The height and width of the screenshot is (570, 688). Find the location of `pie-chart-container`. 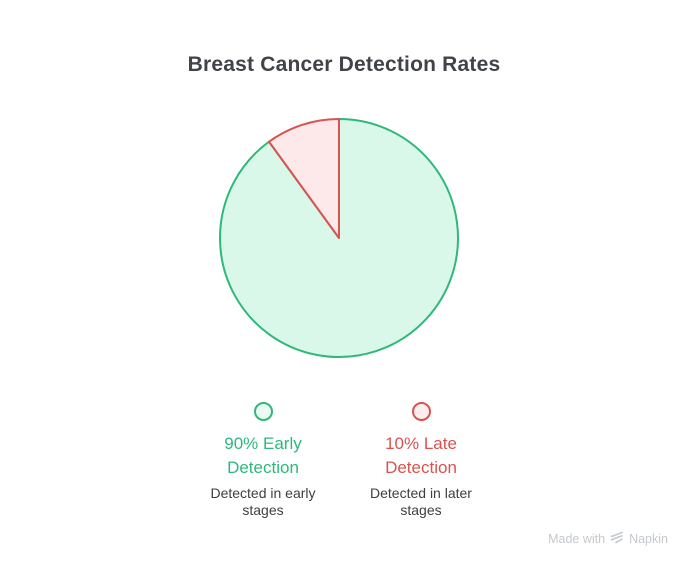

pie-chart-container is located at coordinates (339, 238).